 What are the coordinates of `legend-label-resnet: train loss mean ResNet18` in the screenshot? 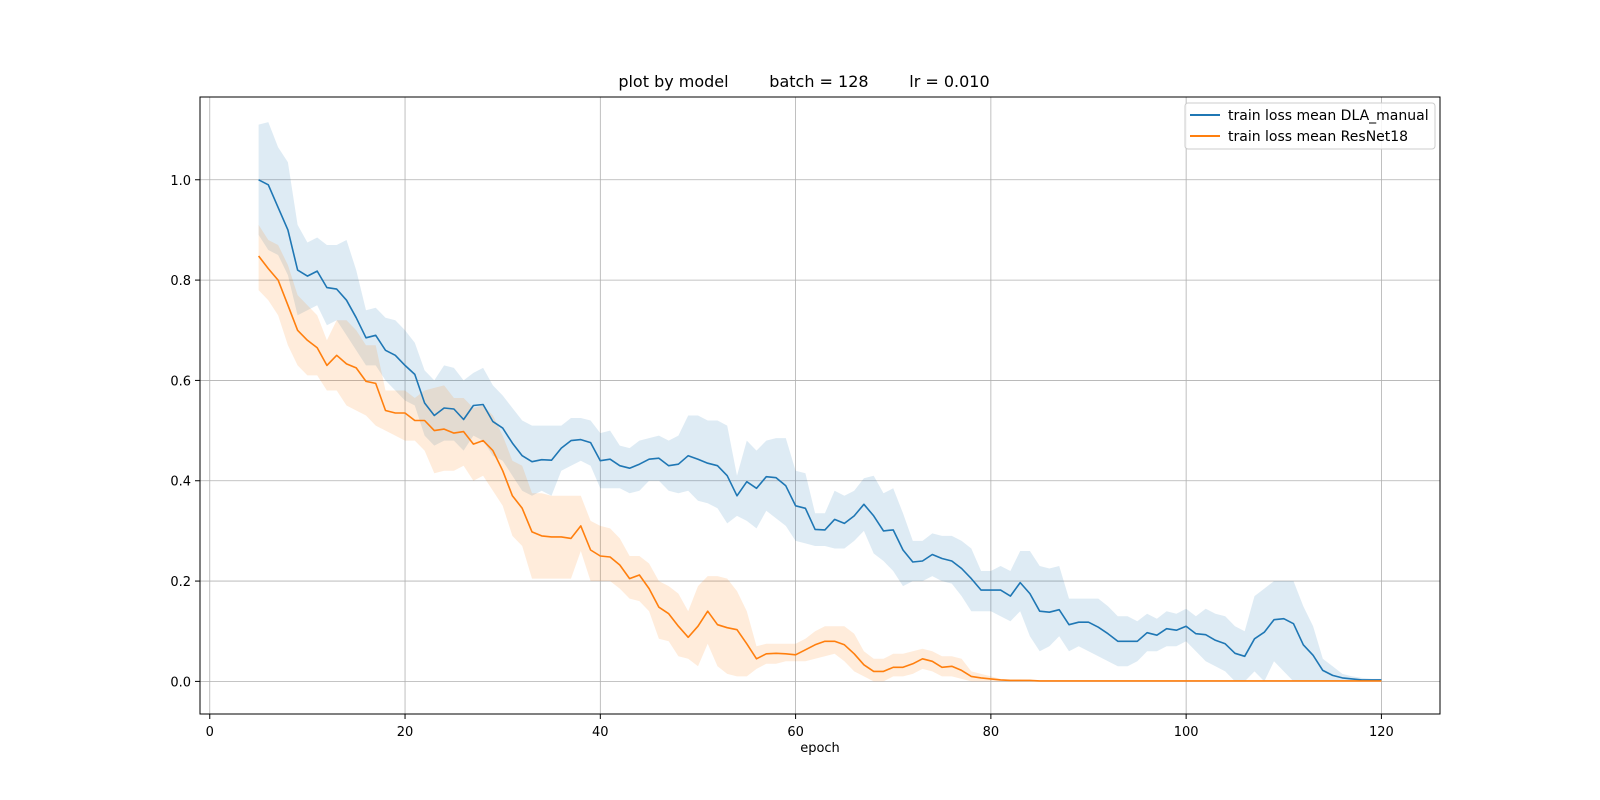 It's located at (1318, 137).